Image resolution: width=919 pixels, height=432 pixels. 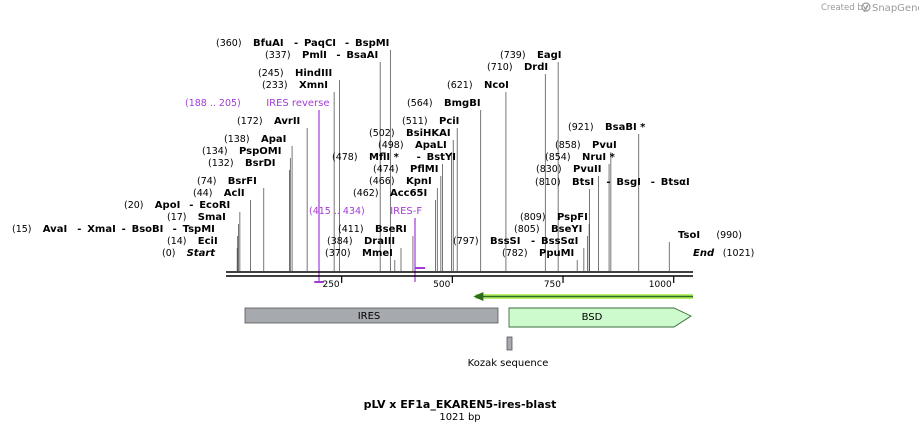 I want to click on primer-ires-reverse: (188 .. 205) IRES reverse, so click(x=257, y=190).